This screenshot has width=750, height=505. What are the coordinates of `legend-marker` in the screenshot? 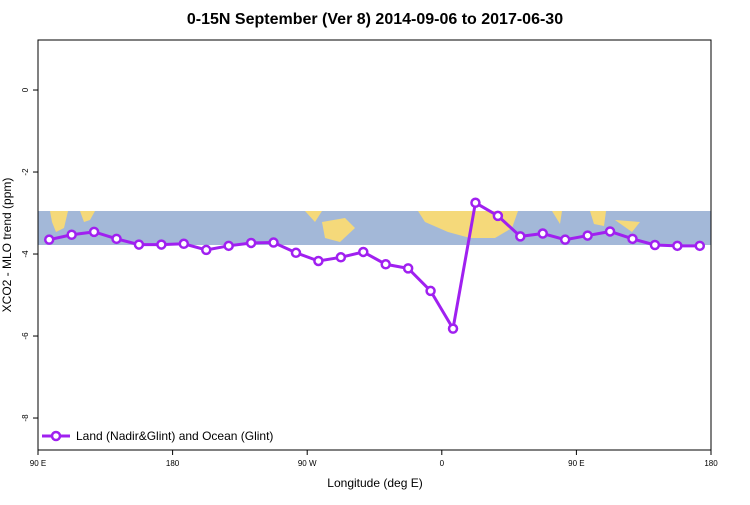 It's located at (56, 436).